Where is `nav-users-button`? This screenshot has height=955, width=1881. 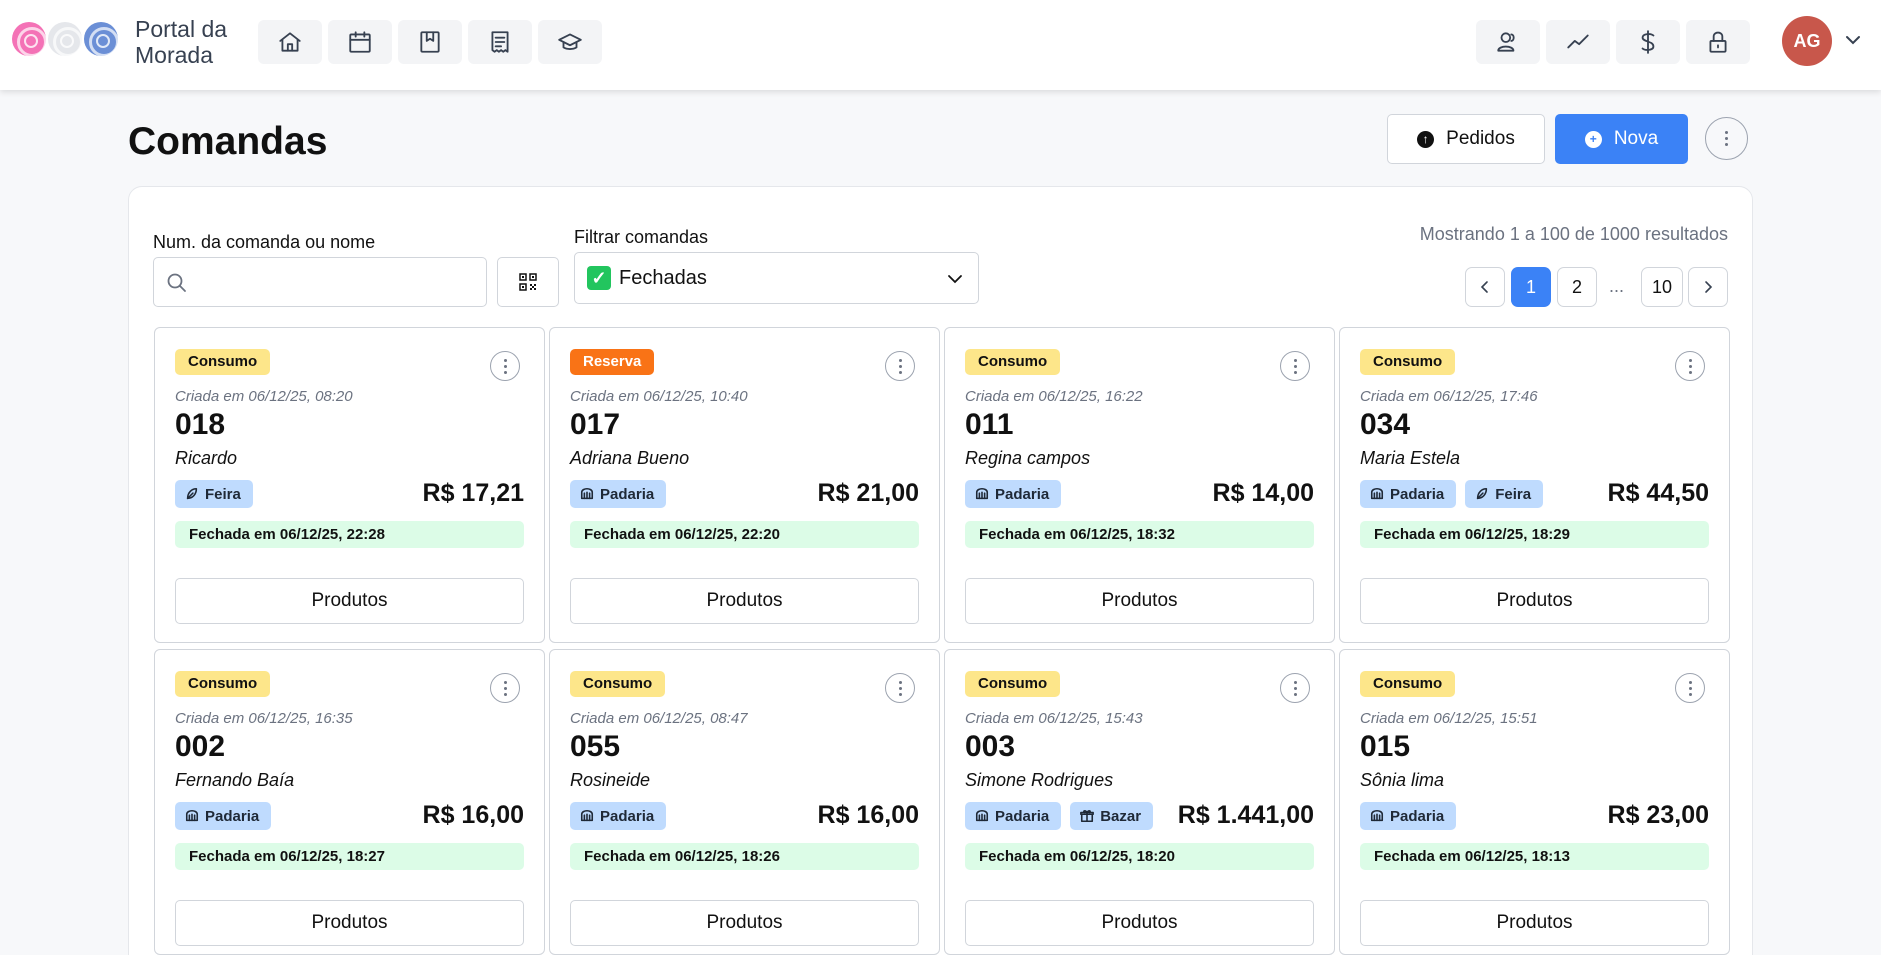
nav-users-button is located at coordinates (1508, 42).